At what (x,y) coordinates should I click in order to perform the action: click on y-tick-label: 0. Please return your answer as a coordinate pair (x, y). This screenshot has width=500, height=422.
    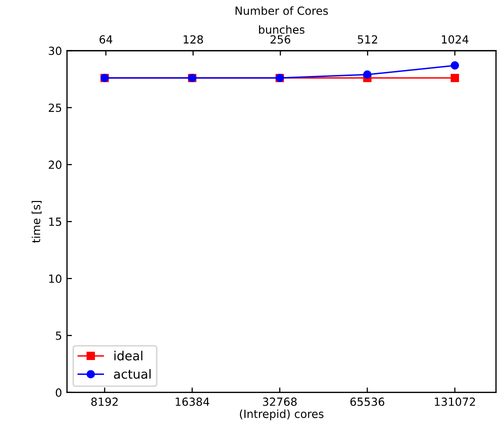
    Looking at the image, I should click on (59, 392).